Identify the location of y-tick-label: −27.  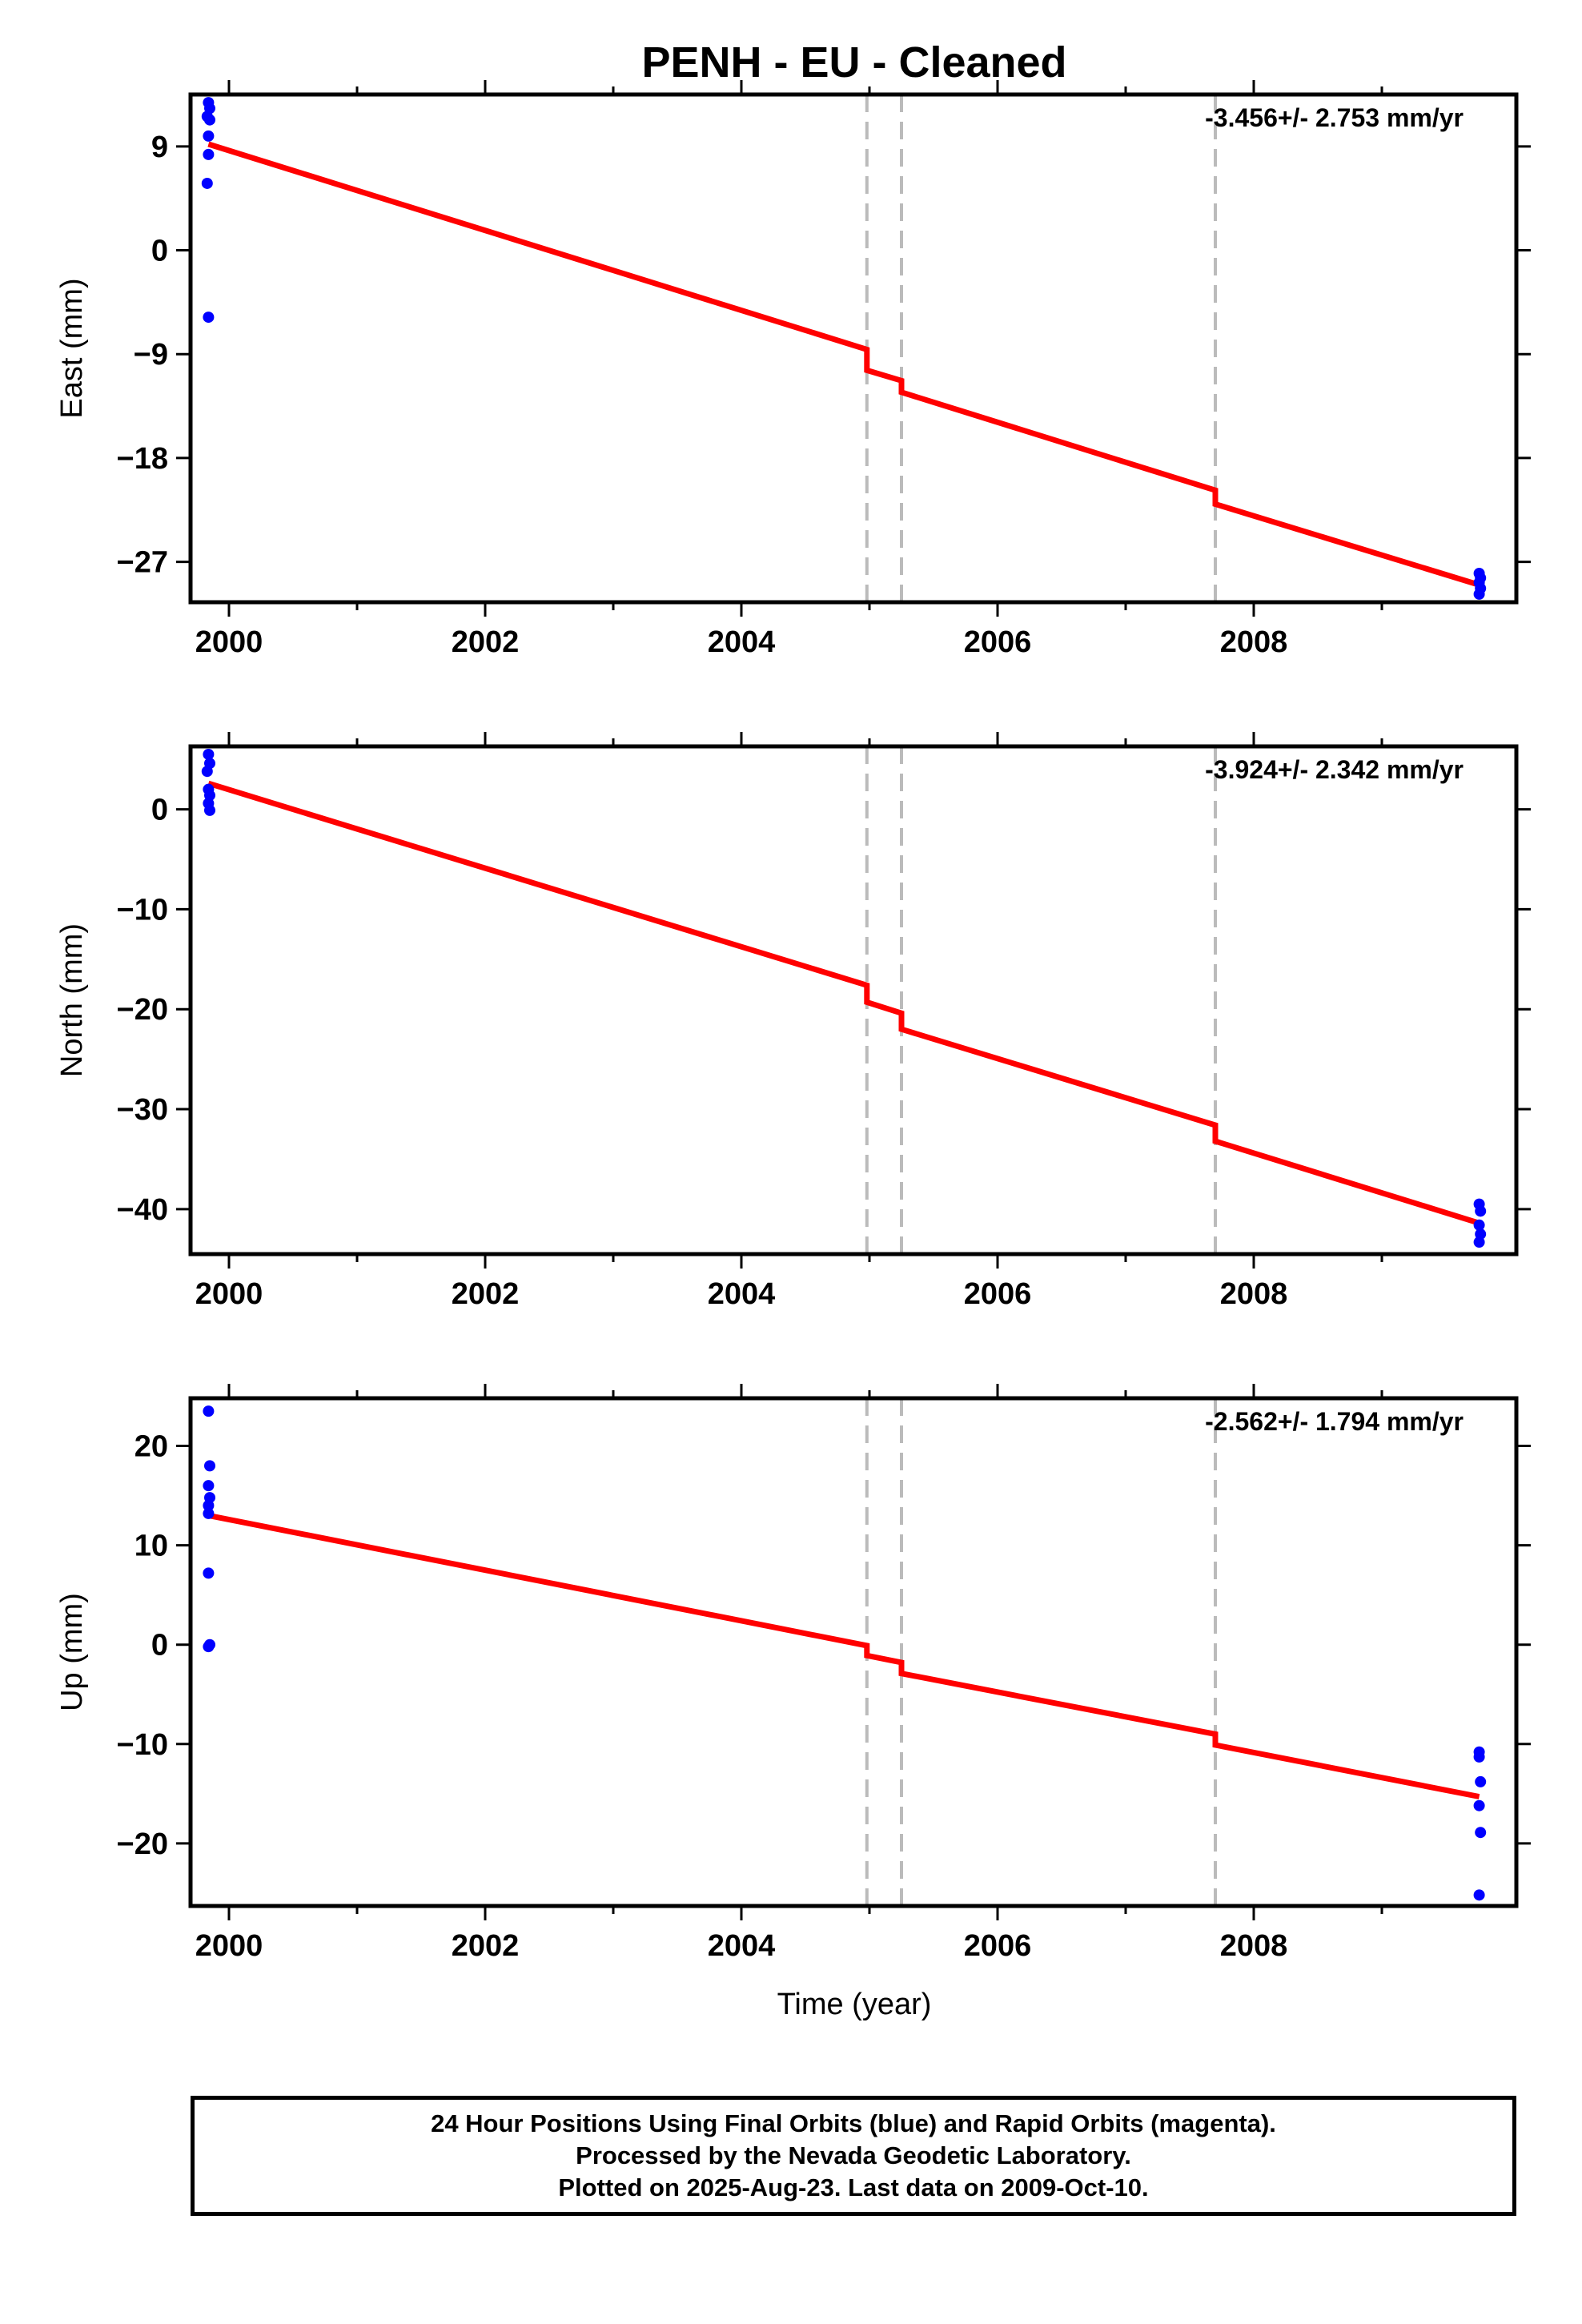
(142, 563).